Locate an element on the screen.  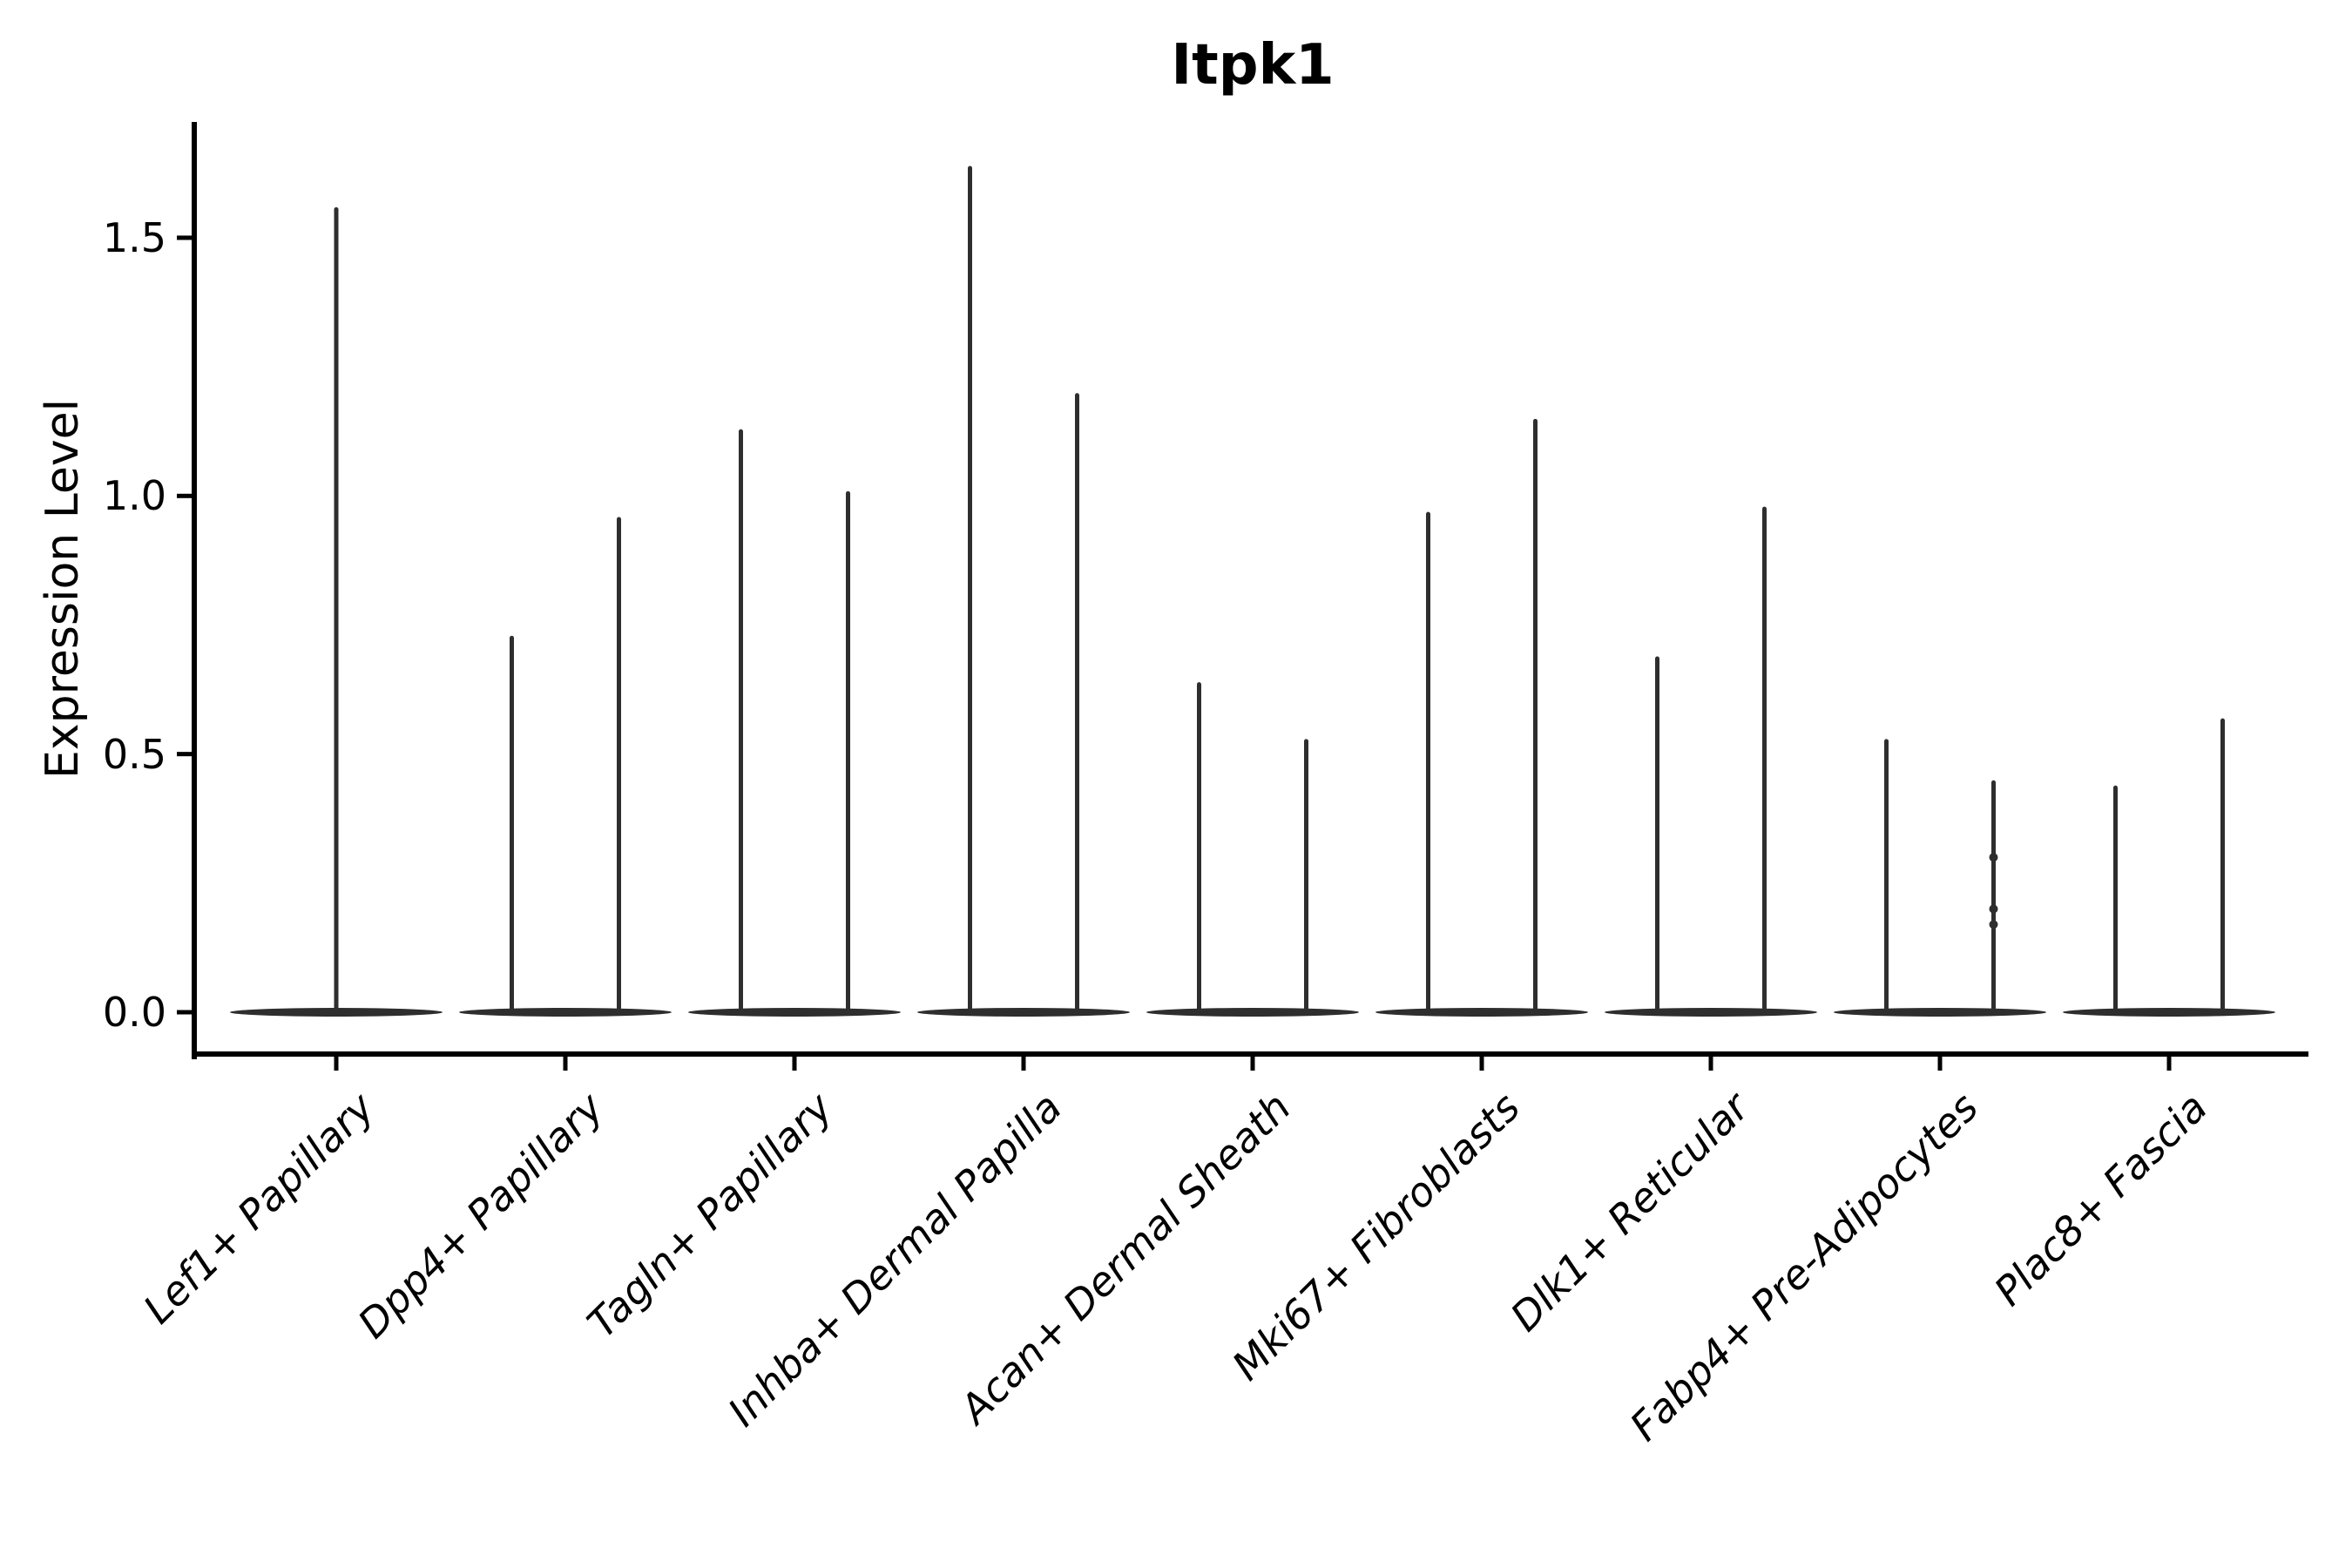
y-tick-label-0: 0.0 is located at coordinates (134, 1013).